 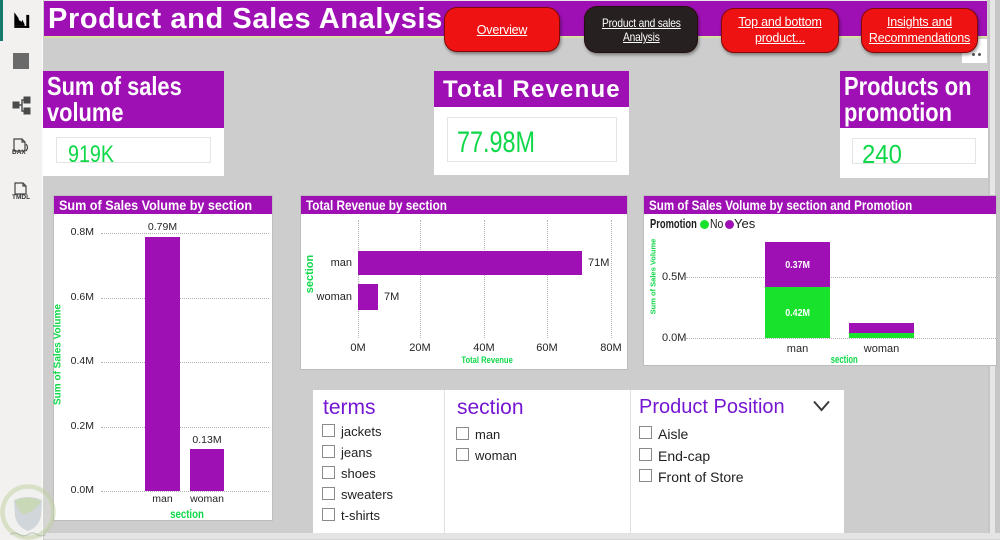 What do you see at coordinates (19, 152) in the screenshot?
I see `svg-text: DAX` at bounding box center [19, 152].